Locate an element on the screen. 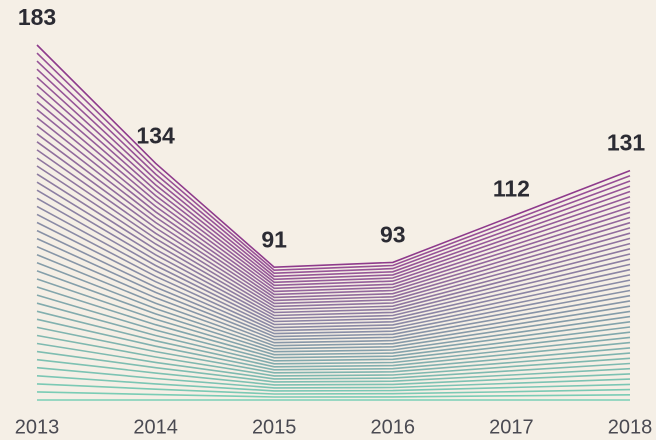 Image resolution: width=656 pixels, height=440 pixels. x-tick-label: 2013 is located at coordinates (37, 427).